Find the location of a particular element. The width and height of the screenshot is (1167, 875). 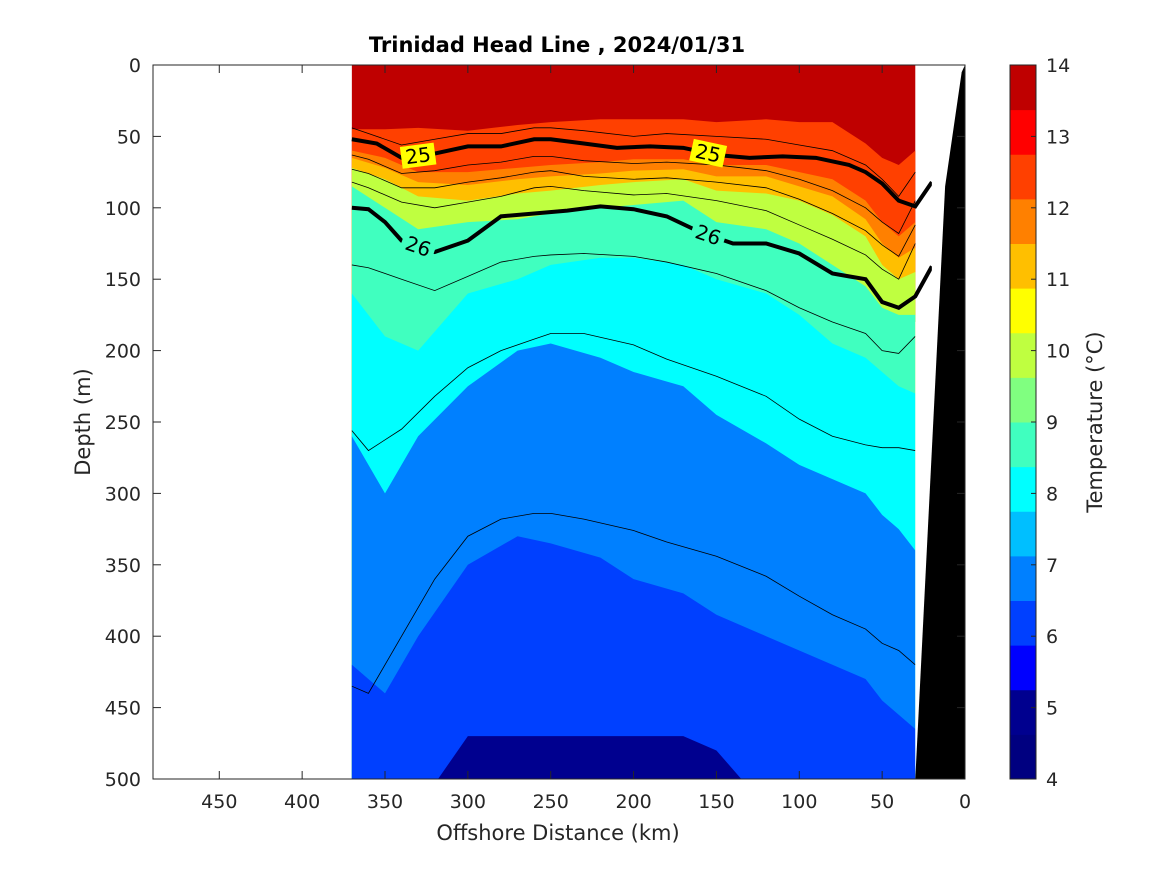

thin-contour-c1 is located at coordinates (633, 162).